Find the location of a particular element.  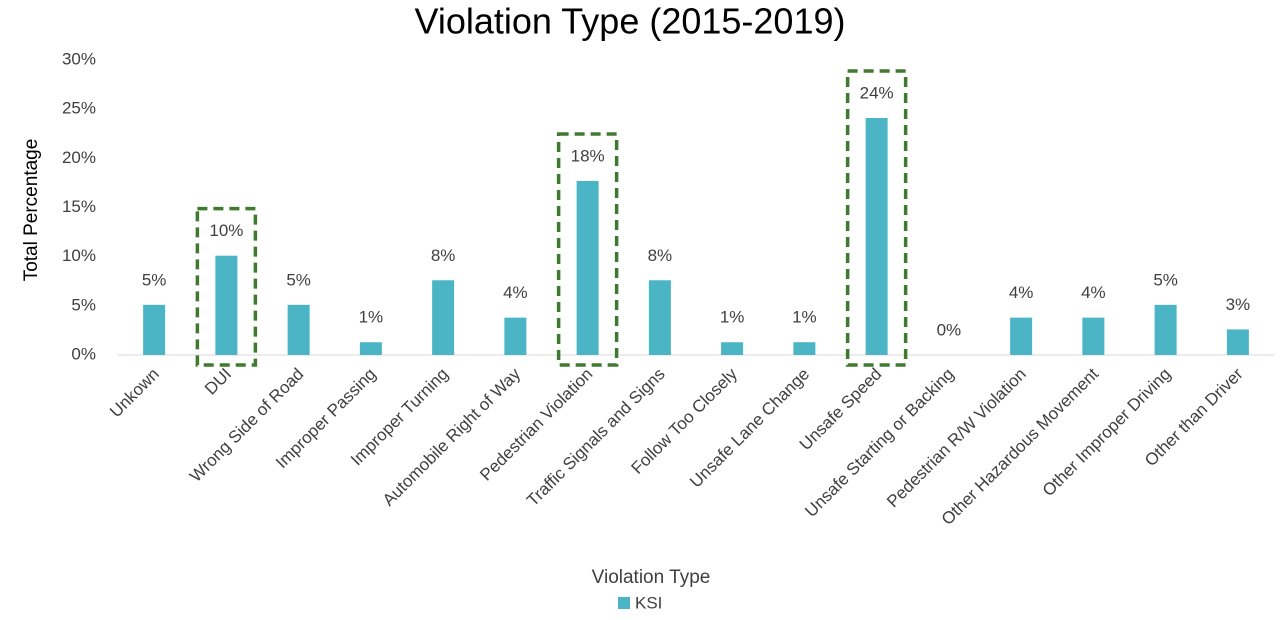

y-tick-label: 5% is located at coordinates (83, 304).